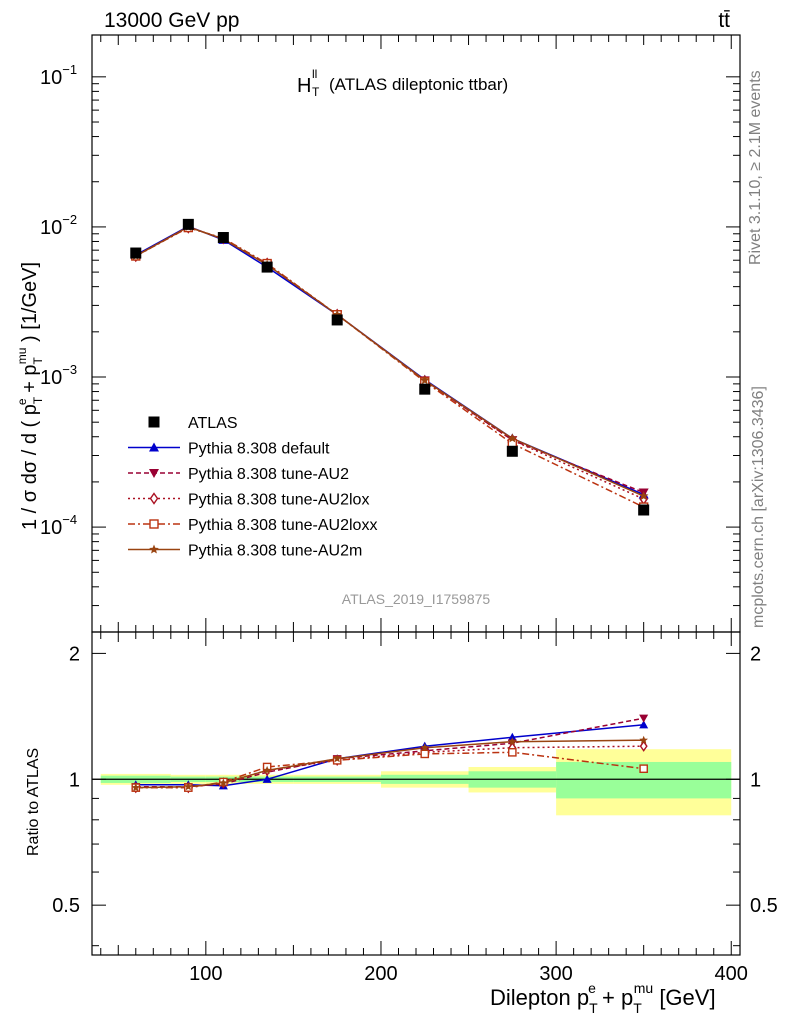 Image resolution: width=786 pixels, height=1024 pixels. I want to click on xlabel-T-sub-1: T, so click(593, 1008).